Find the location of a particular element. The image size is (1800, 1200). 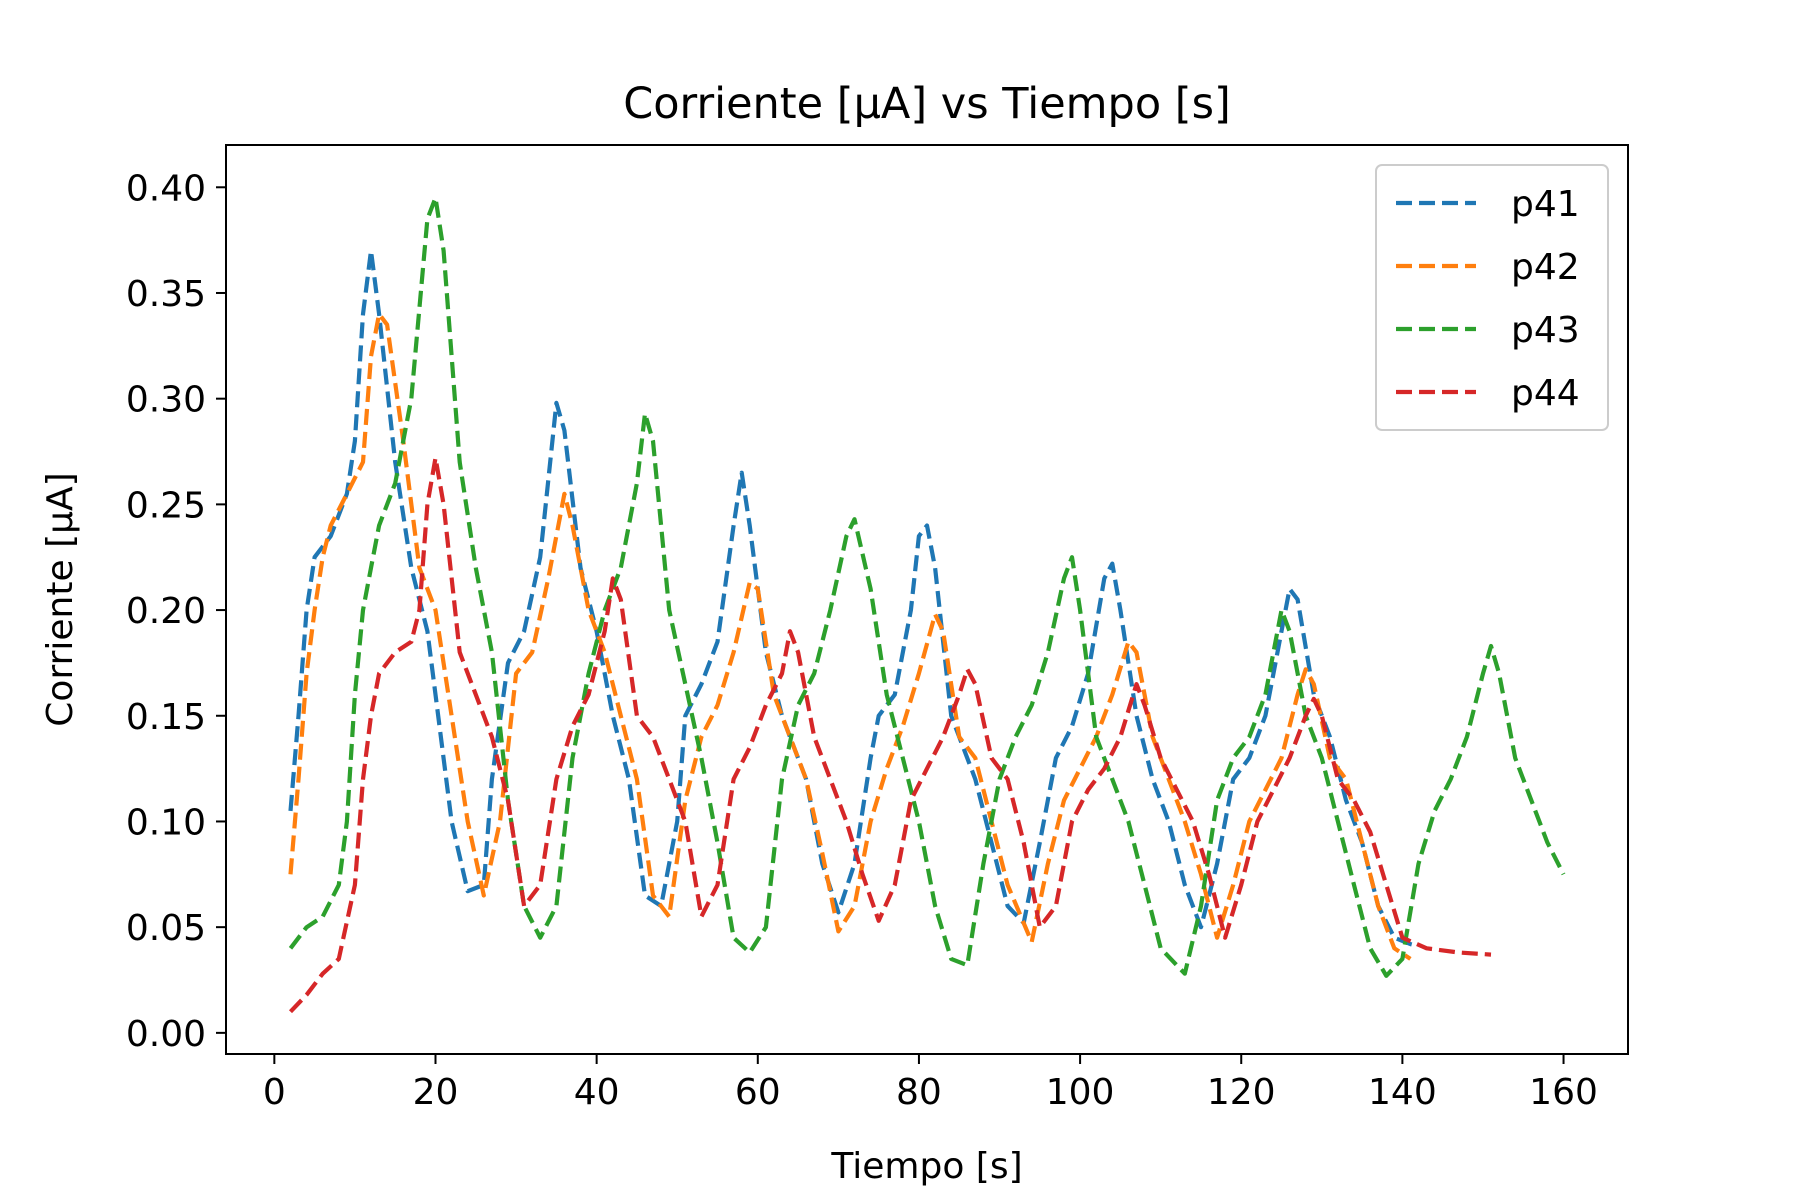

legend: p41 p42 p43 p44 is located at coordinates (1492, 297).